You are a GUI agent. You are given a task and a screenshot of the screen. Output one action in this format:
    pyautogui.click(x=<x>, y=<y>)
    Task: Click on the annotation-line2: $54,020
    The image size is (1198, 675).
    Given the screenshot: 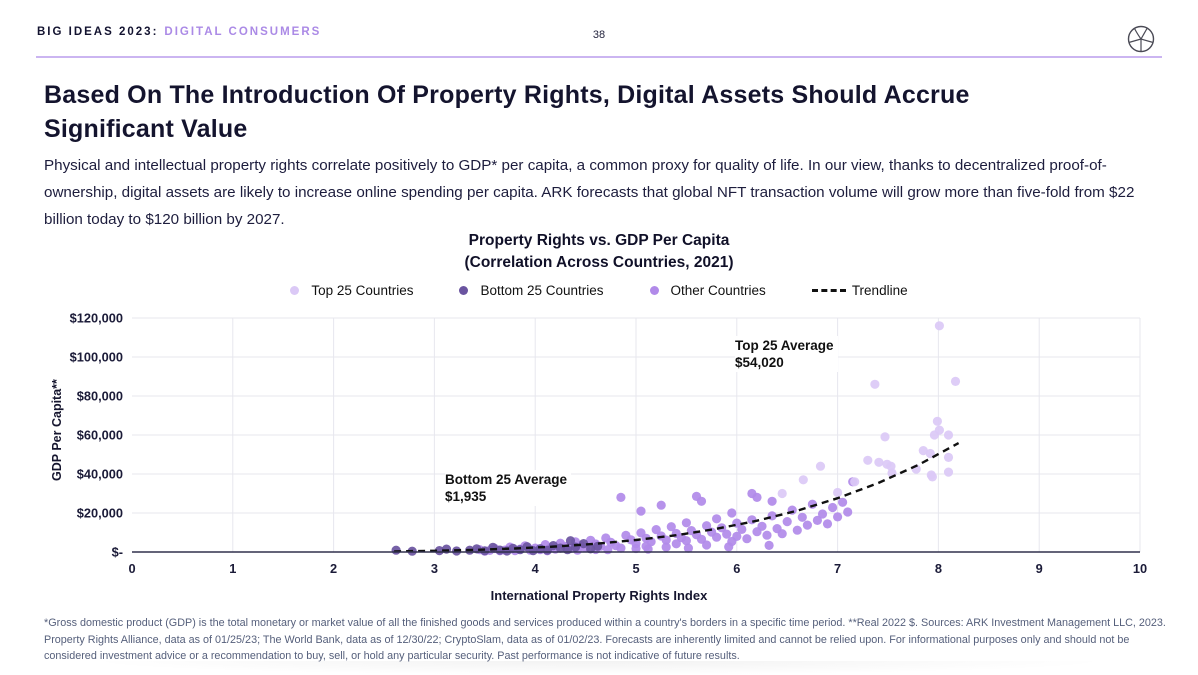 What is the action you would take?
    pyautogui.click(x=759, y=362)
    